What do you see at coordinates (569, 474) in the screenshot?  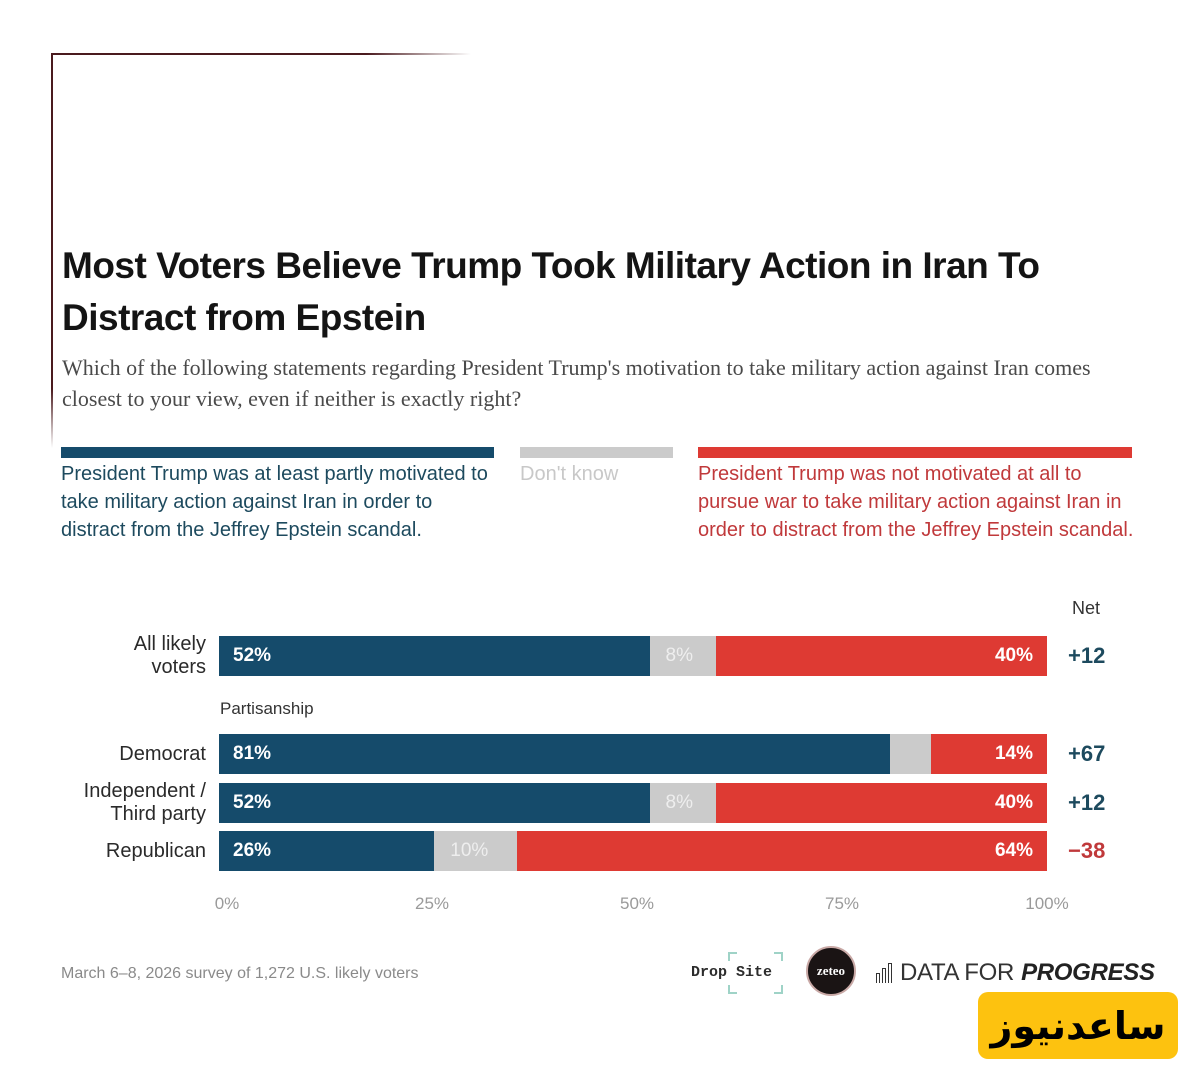 I see `legend-label-dont-know: Don't know` at bounding box center [569, 474].